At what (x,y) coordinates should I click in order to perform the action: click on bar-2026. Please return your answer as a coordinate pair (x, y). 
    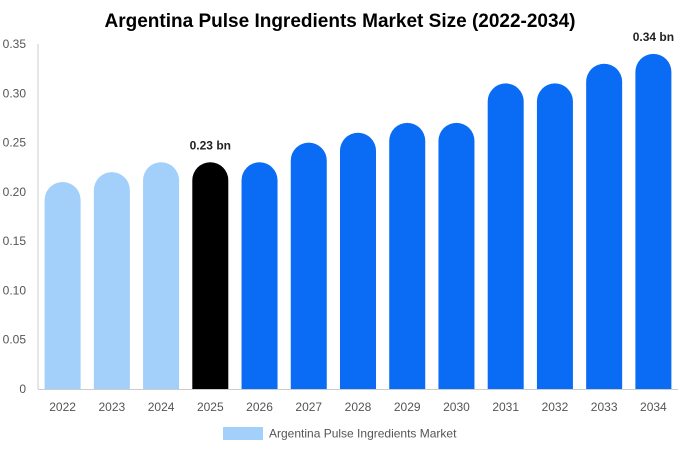
    Looking at the image, I should click on (259, 275).